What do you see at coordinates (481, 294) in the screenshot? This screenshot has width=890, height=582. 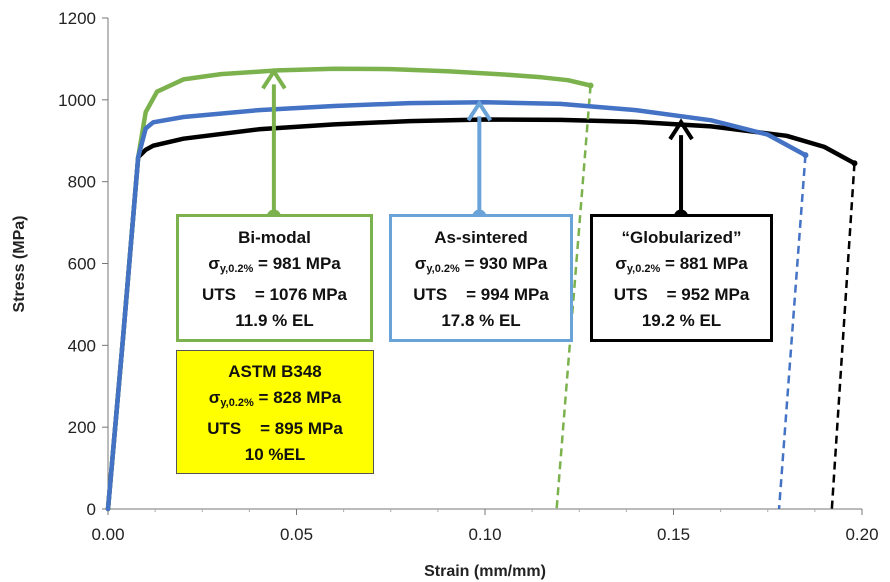 I see `as-sintered-uts: UTS = 994 MPa` at bounding box center [481, 294].